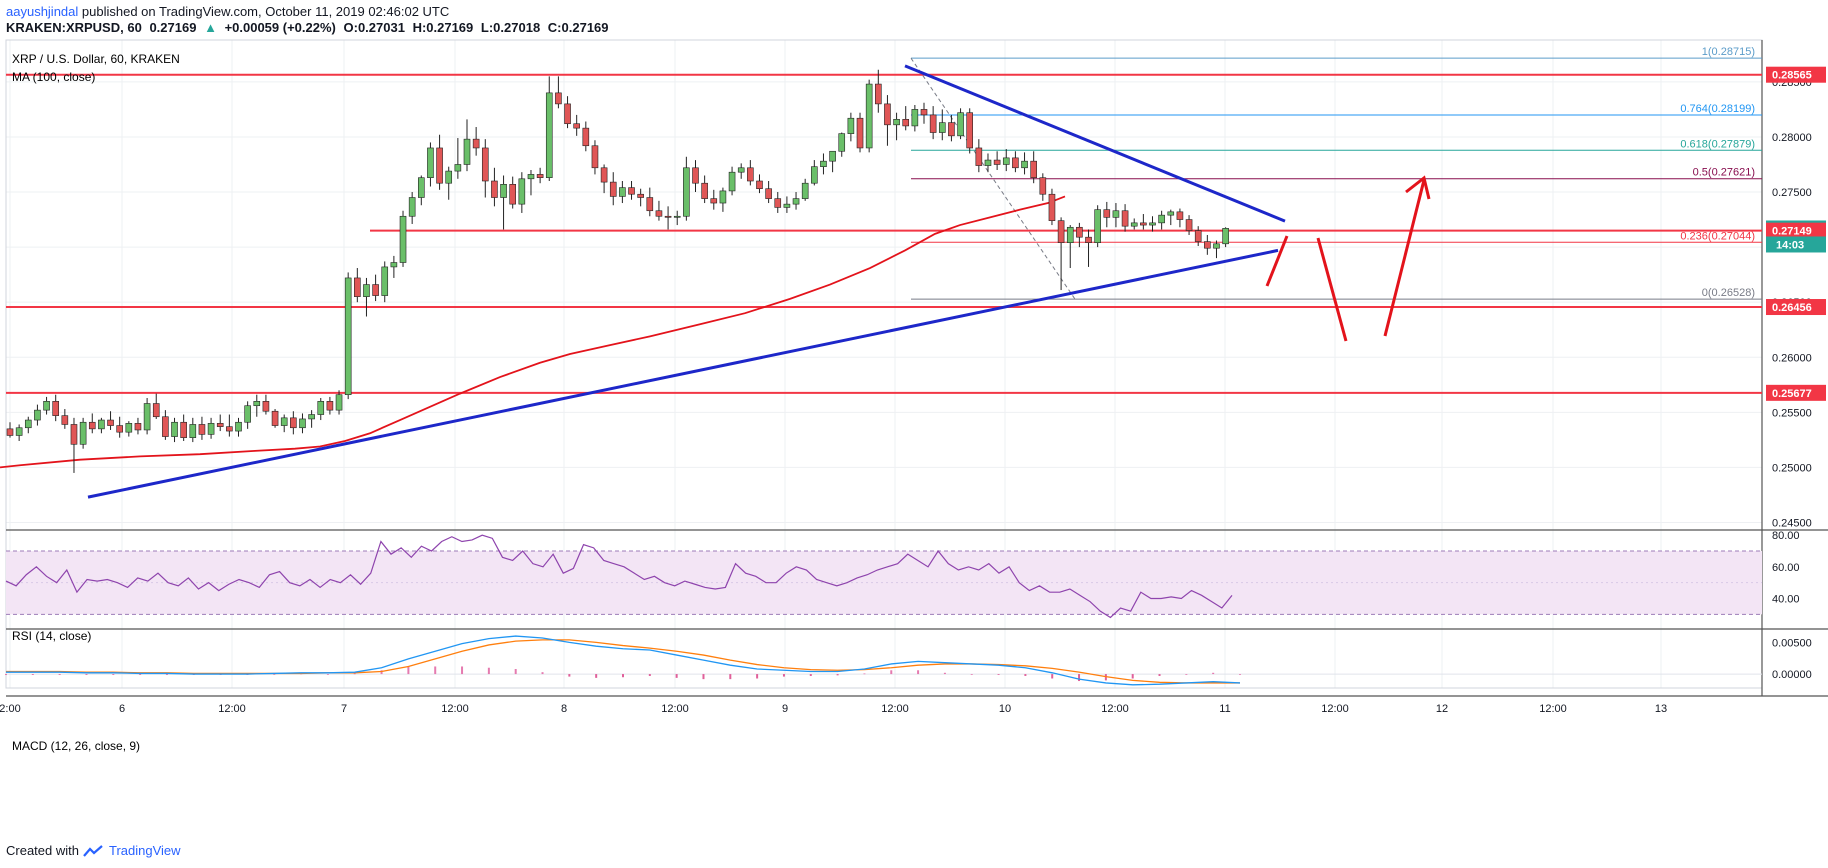 The height and width of the screenshot is (868, 1828). What do you see at coordinates (344, 709) in the screenshot?
I see `time-tick-label: 7` at bounding box center [344, 709].